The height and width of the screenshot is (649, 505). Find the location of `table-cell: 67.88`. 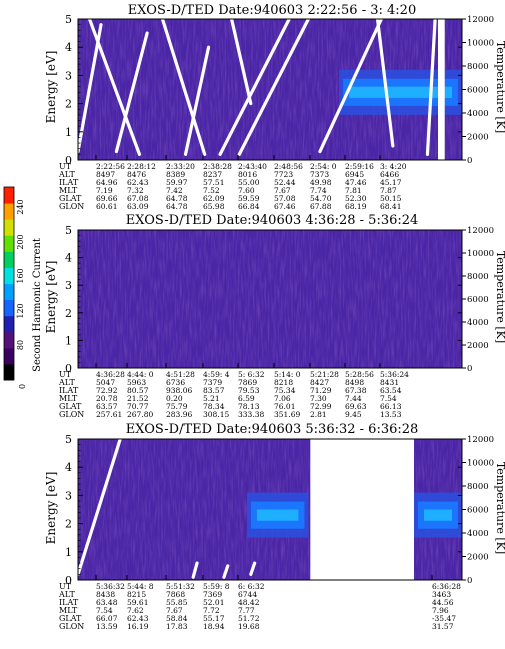

table-cell: 67.88 is located at coordinates (321, 206).